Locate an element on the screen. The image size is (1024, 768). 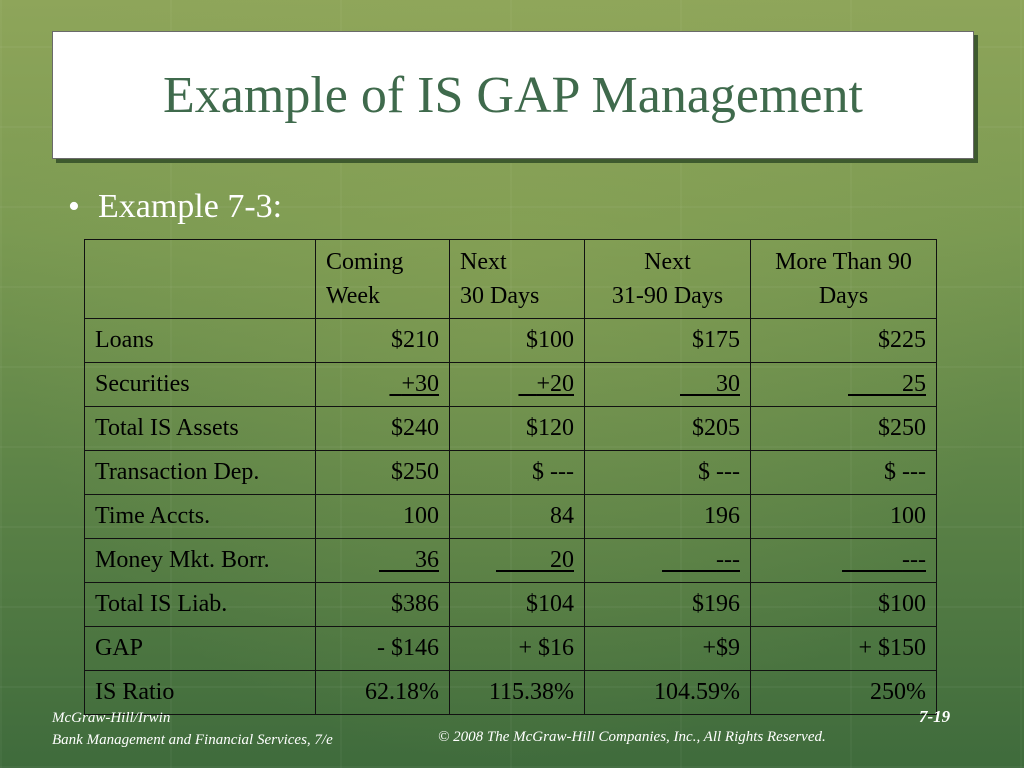
cell-value: +$9 is located at coordinates (667, 648).